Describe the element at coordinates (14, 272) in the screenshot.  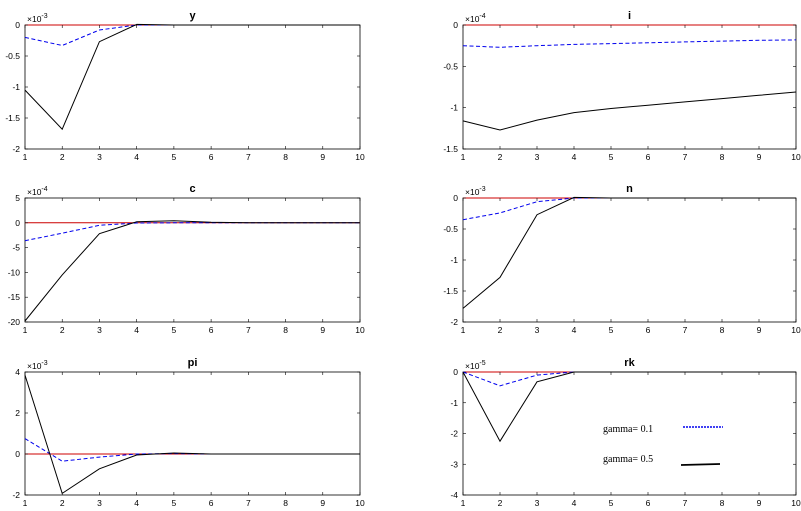
I see `y-tick-label: -10` at that location.